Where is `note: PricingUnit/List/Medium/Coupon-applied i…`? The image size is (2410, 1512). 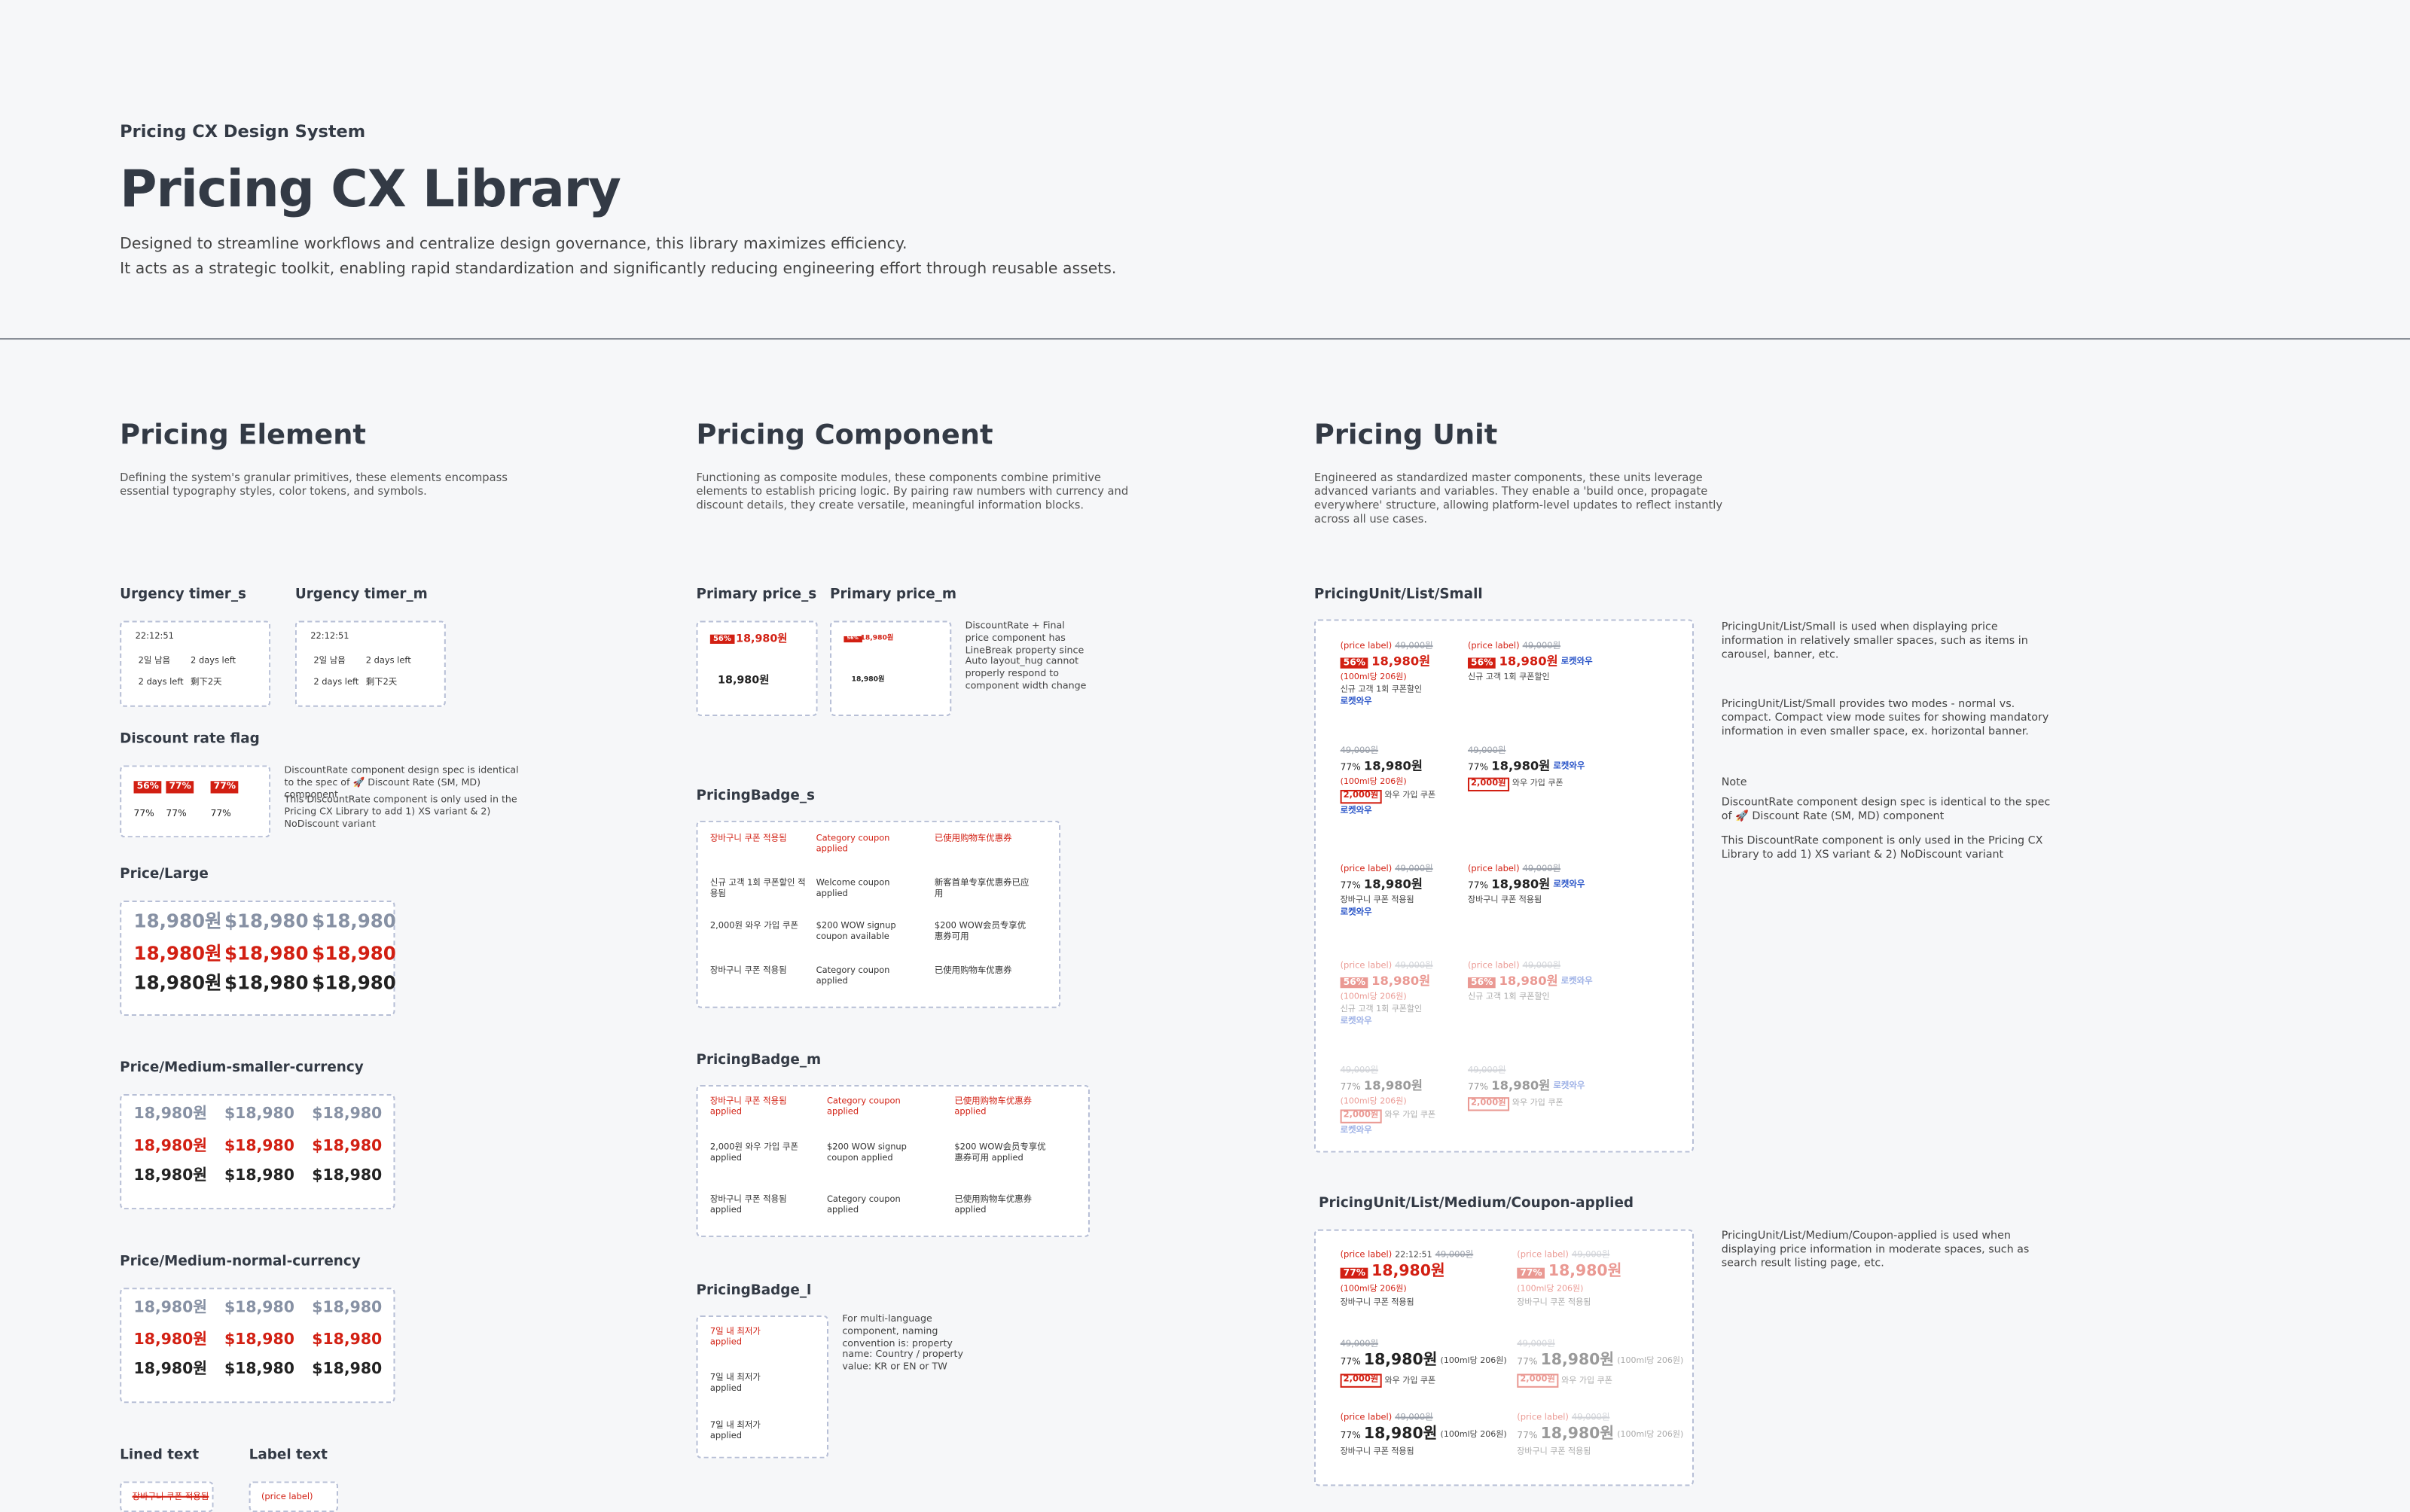
note: PricingUnit/List/Medium/Coupon-applied i… is located at coordinates (1875, 1249).